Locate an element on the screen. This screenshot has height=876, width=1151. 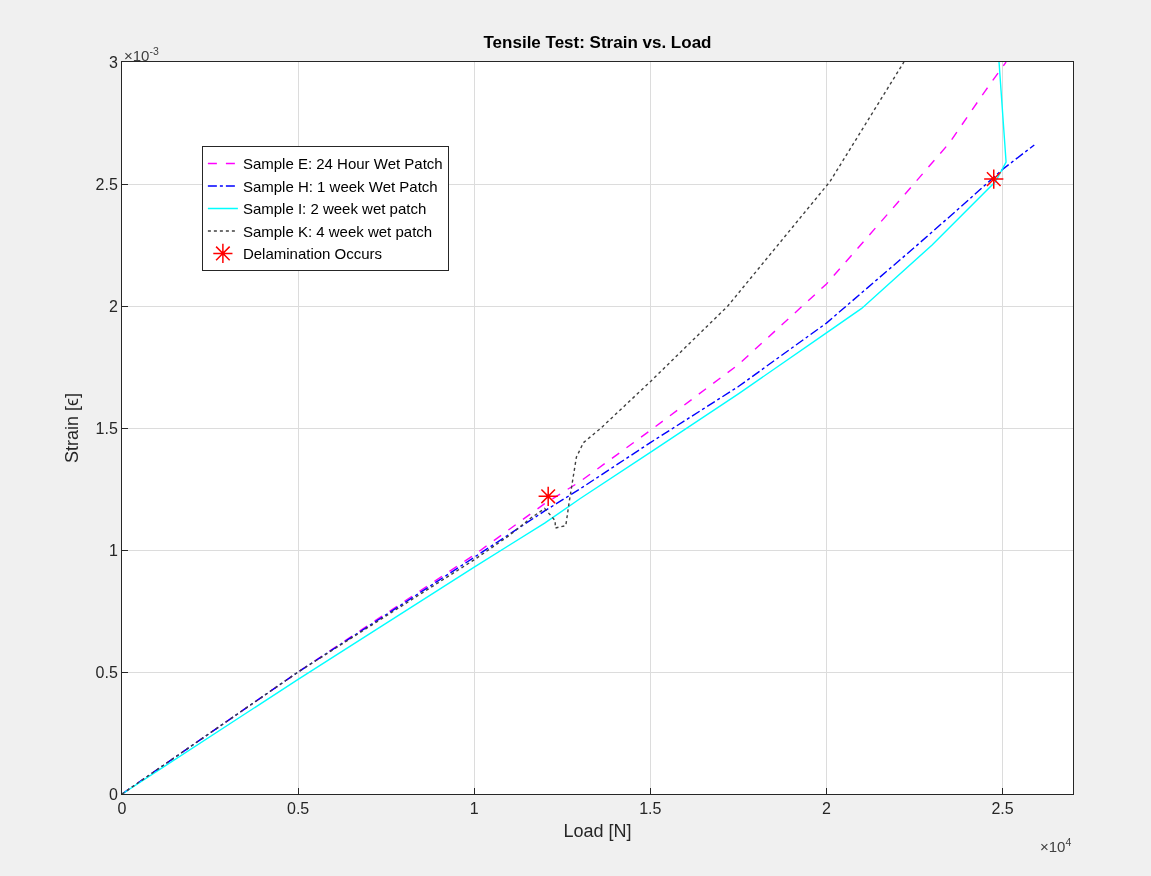
x-tick-label: 0.5 is located at coordinates (298, 809).